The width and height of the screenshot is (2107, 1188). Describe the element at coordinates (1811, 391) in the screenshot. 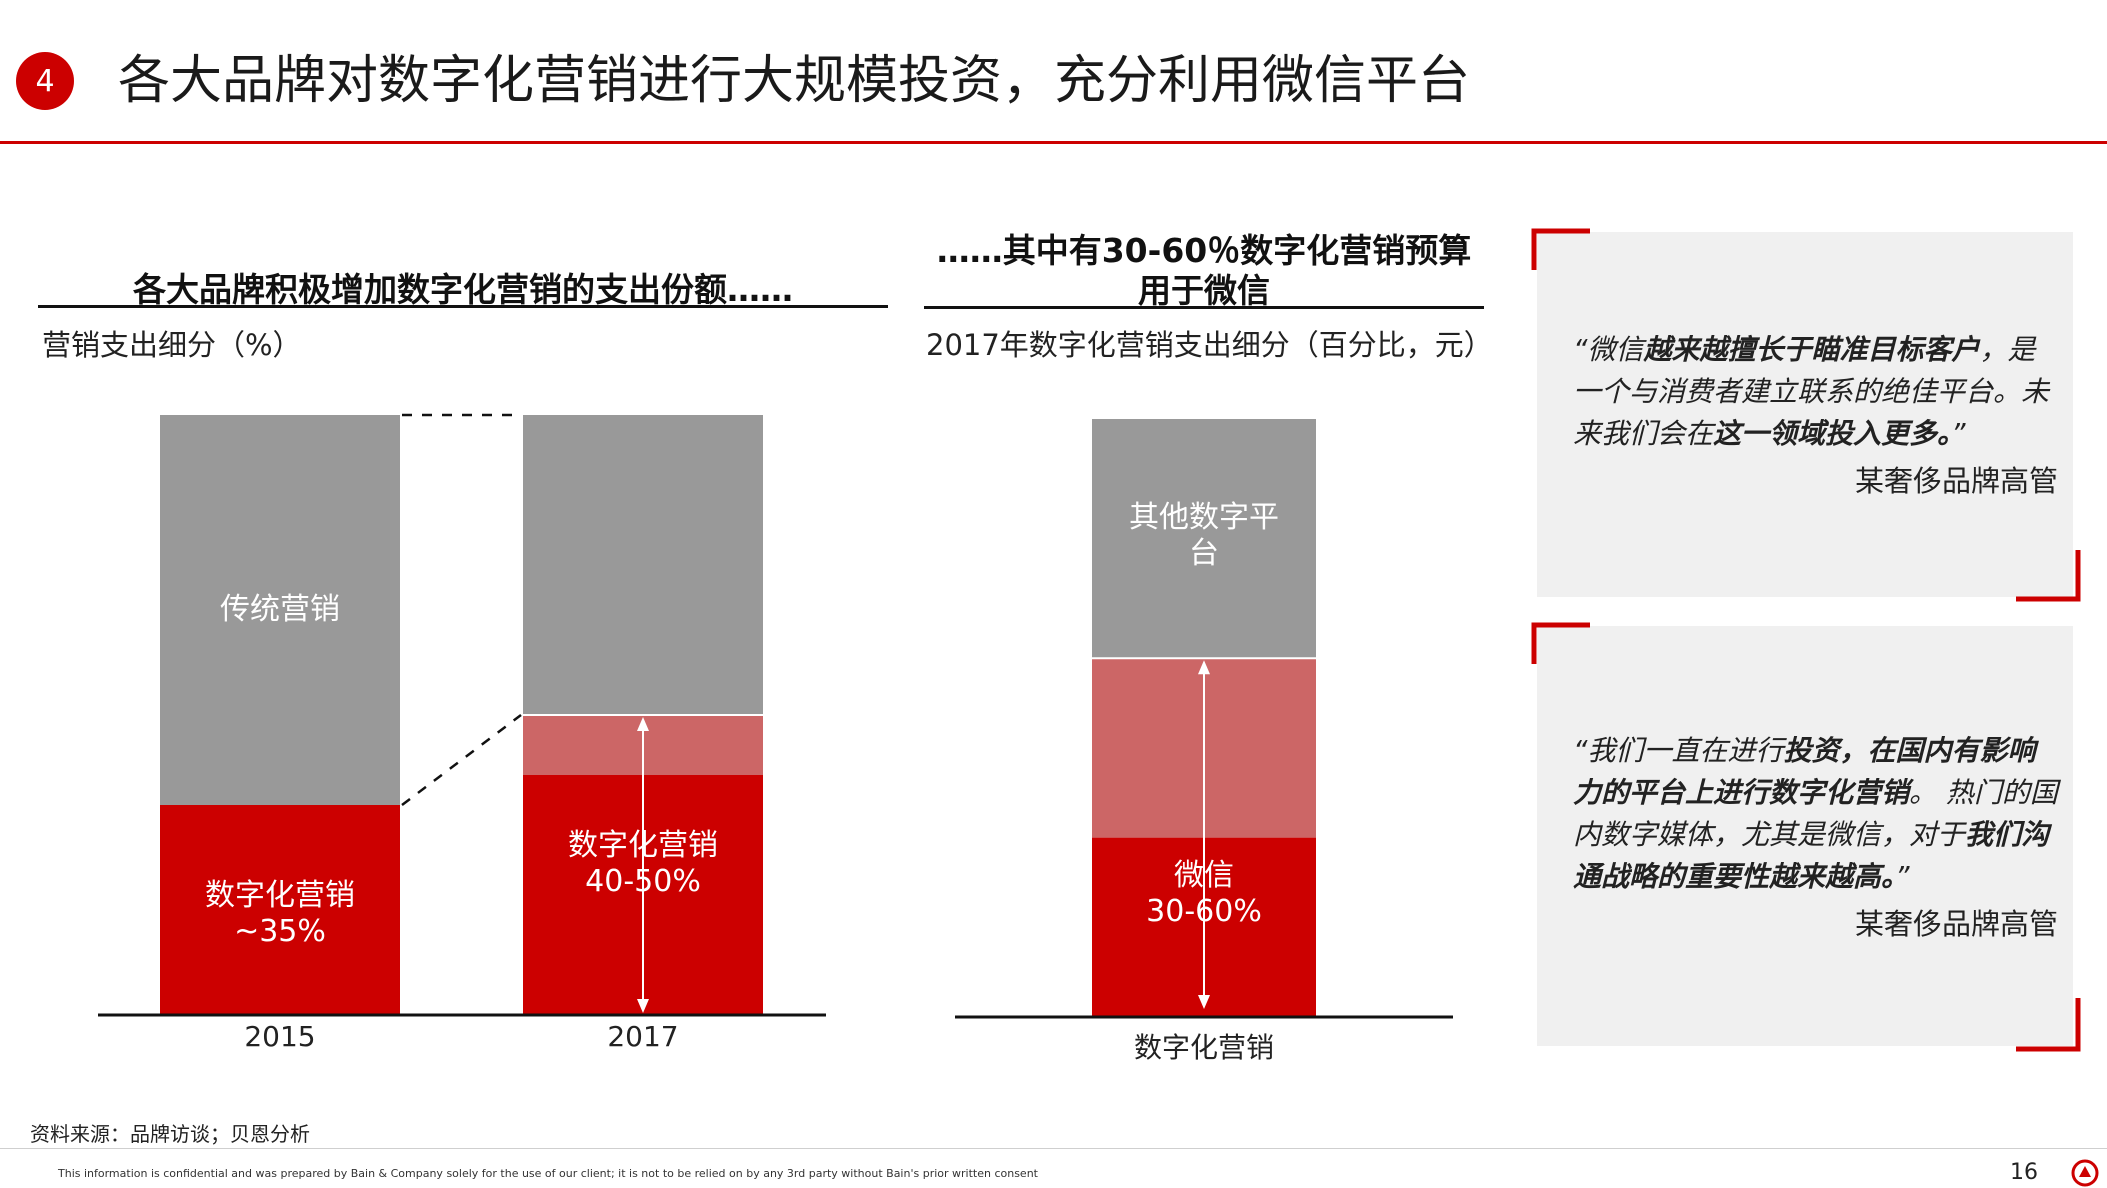

I see `quote-segment: ，是一个与消费者建立联系的绝佳平台。未来我们会在` at that location.